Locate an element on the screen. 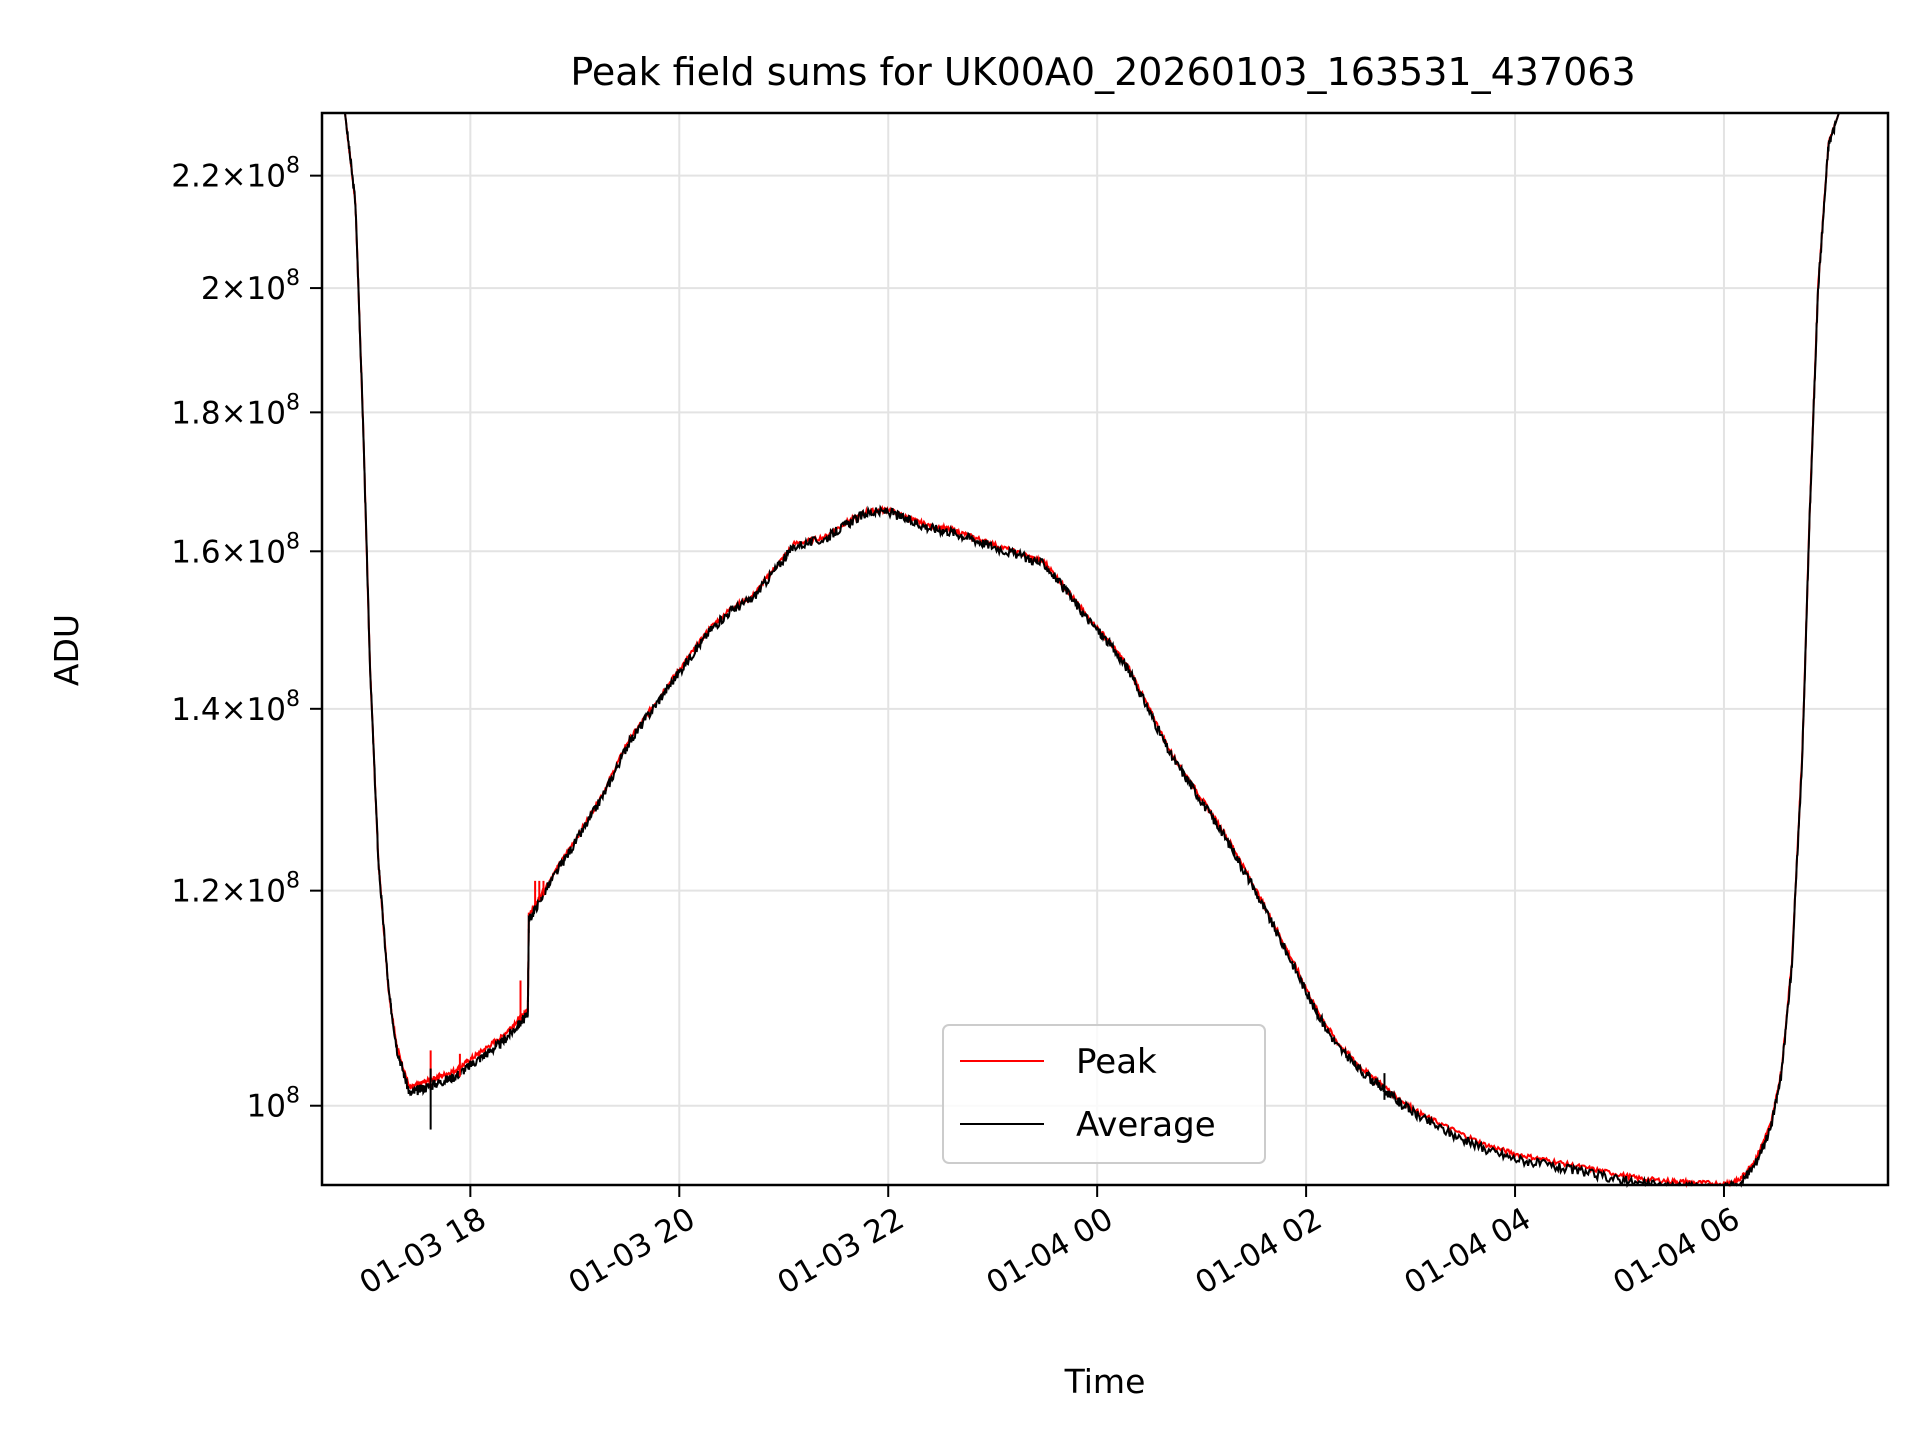 The height and width of the screenshot is (1440, 1920). legend-peak-label: Peak is located at coordinates (1116, 1062).